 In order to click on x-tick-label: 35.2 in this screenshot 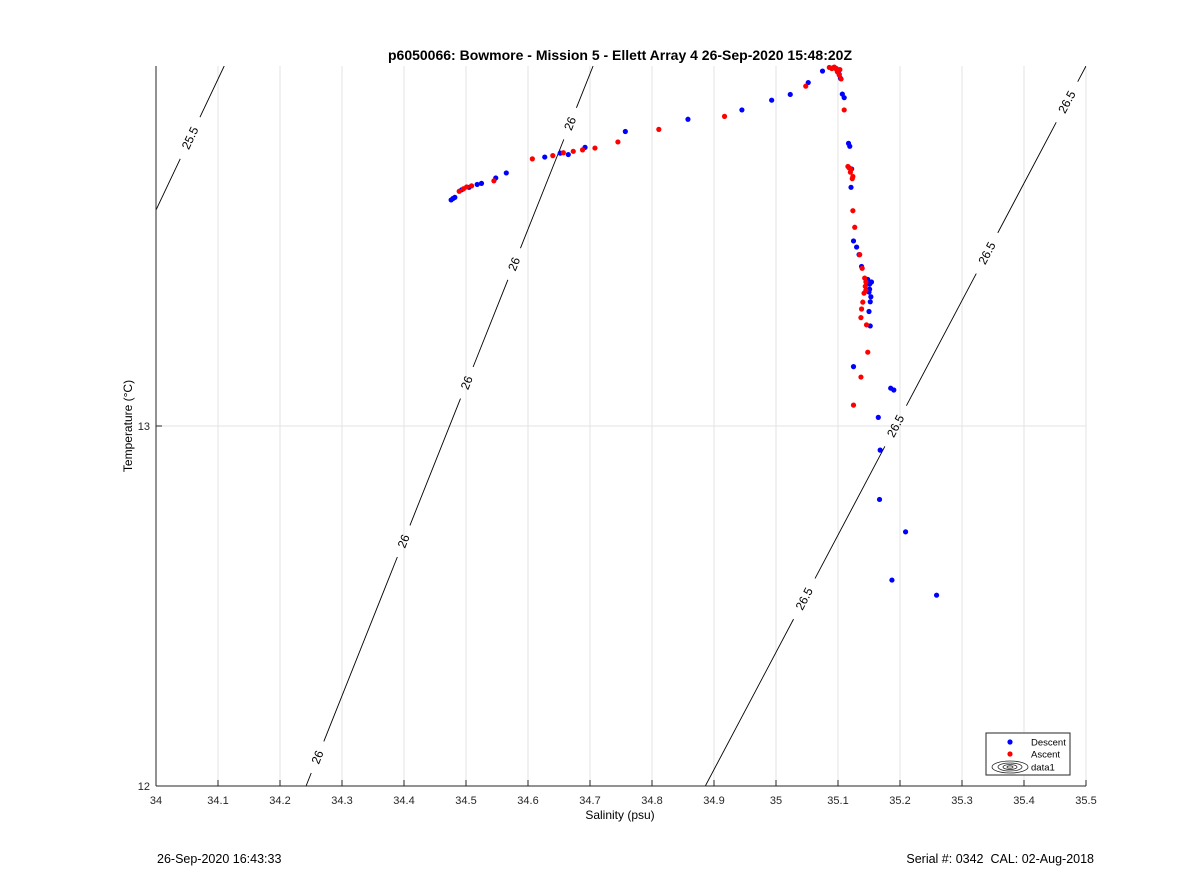, I will do `click(899, 801)`.